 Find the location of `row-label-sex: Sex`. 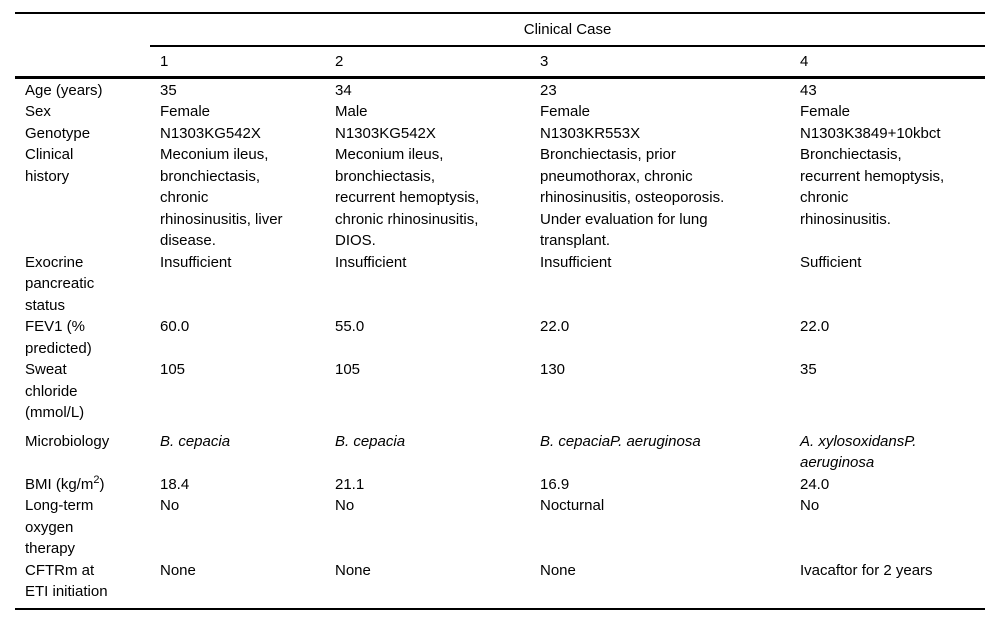

row-label-sex: Sex is located at coordinates (38, 111).